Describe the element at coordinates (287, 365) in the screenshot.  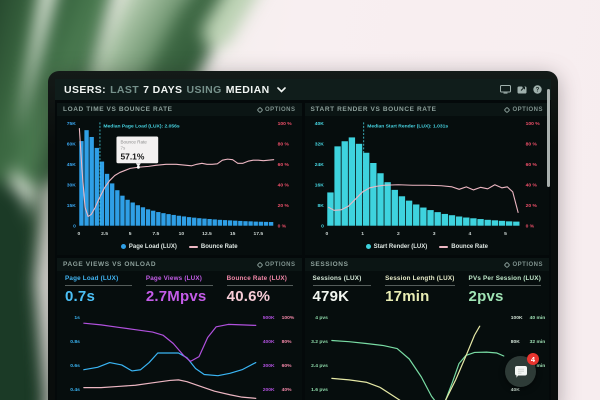
I see `svg-text: 60%` at that location.